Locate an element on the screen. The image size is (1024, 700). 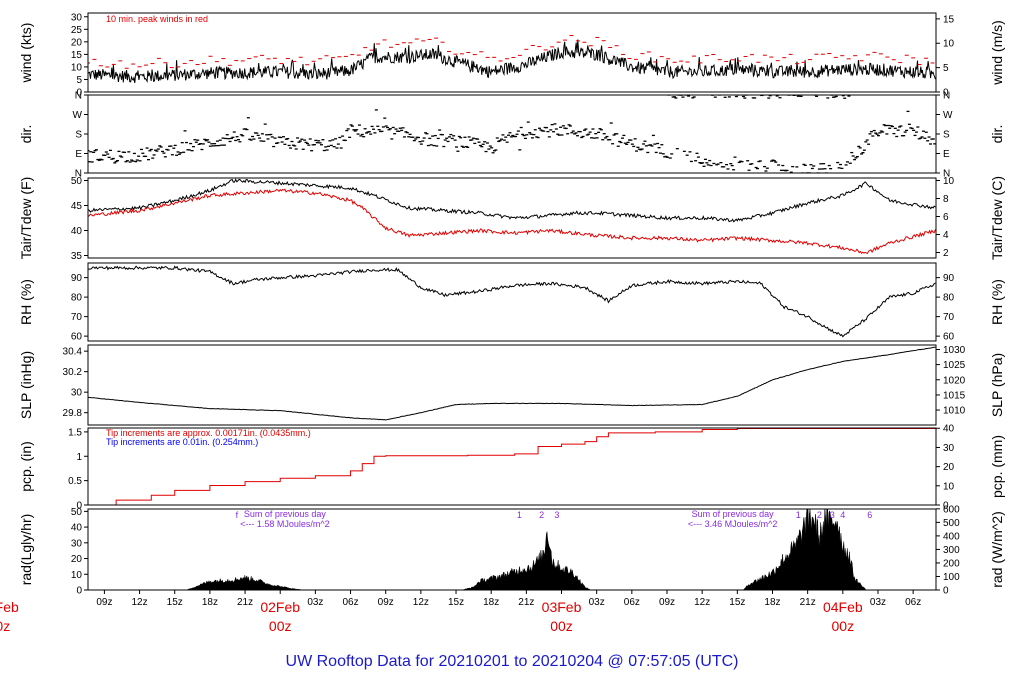
y-right-tick-label: S is located at coordinates (946, 135).